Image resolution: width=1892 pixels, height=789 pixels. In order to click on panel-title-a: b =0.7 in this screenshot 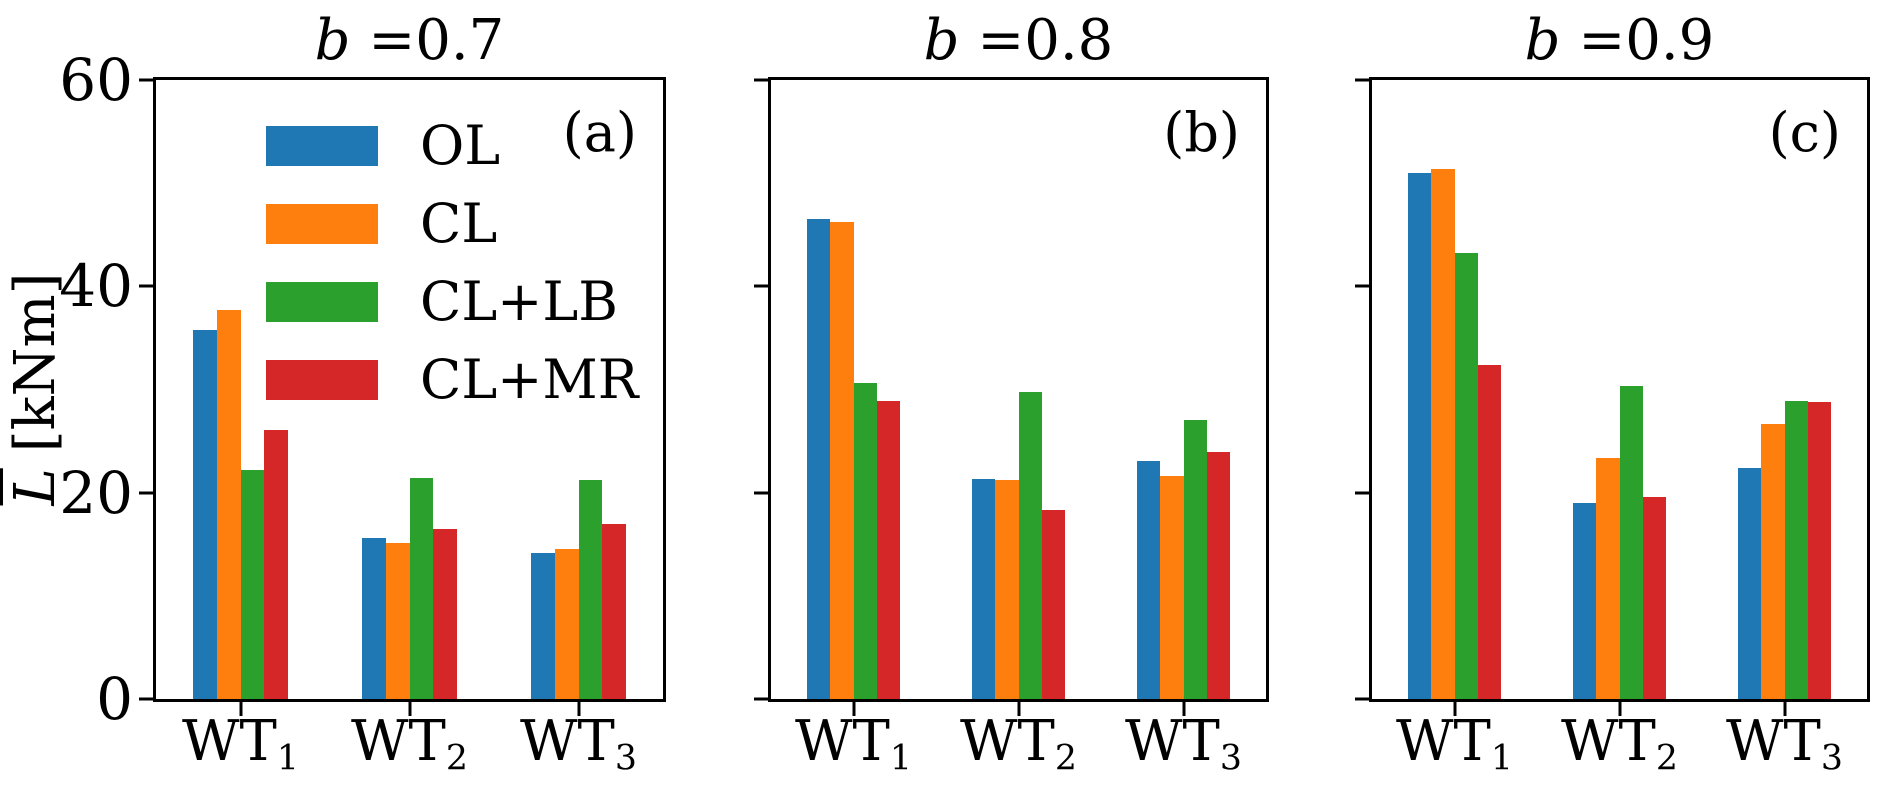, I will do `click(409, 41)`.